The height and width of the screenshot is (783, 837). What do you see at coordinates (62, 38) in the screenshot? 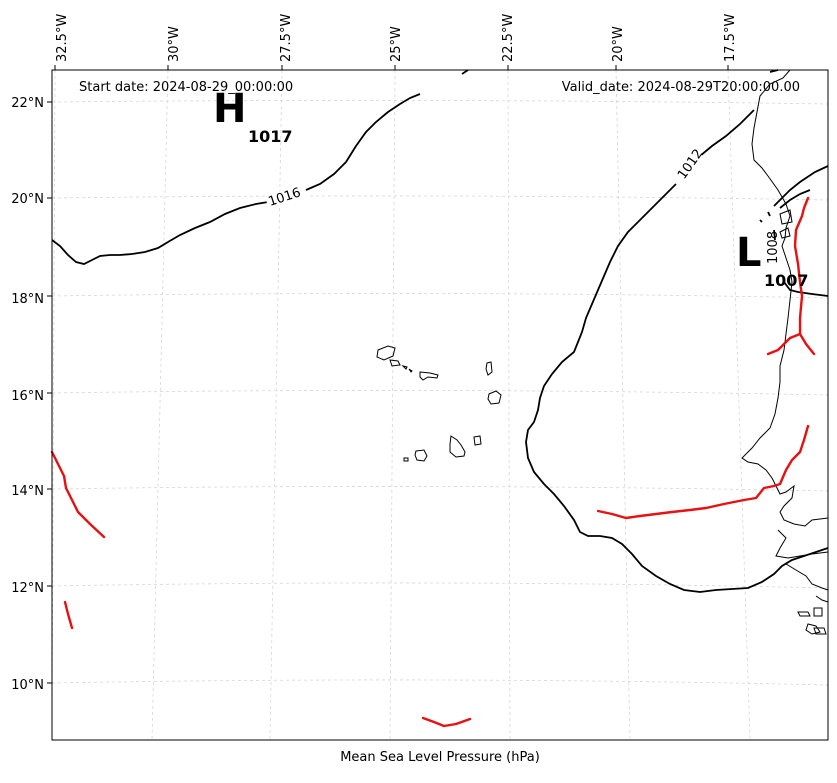
I see `lon-label: 32.5°W` at bounding box center [62, 38].